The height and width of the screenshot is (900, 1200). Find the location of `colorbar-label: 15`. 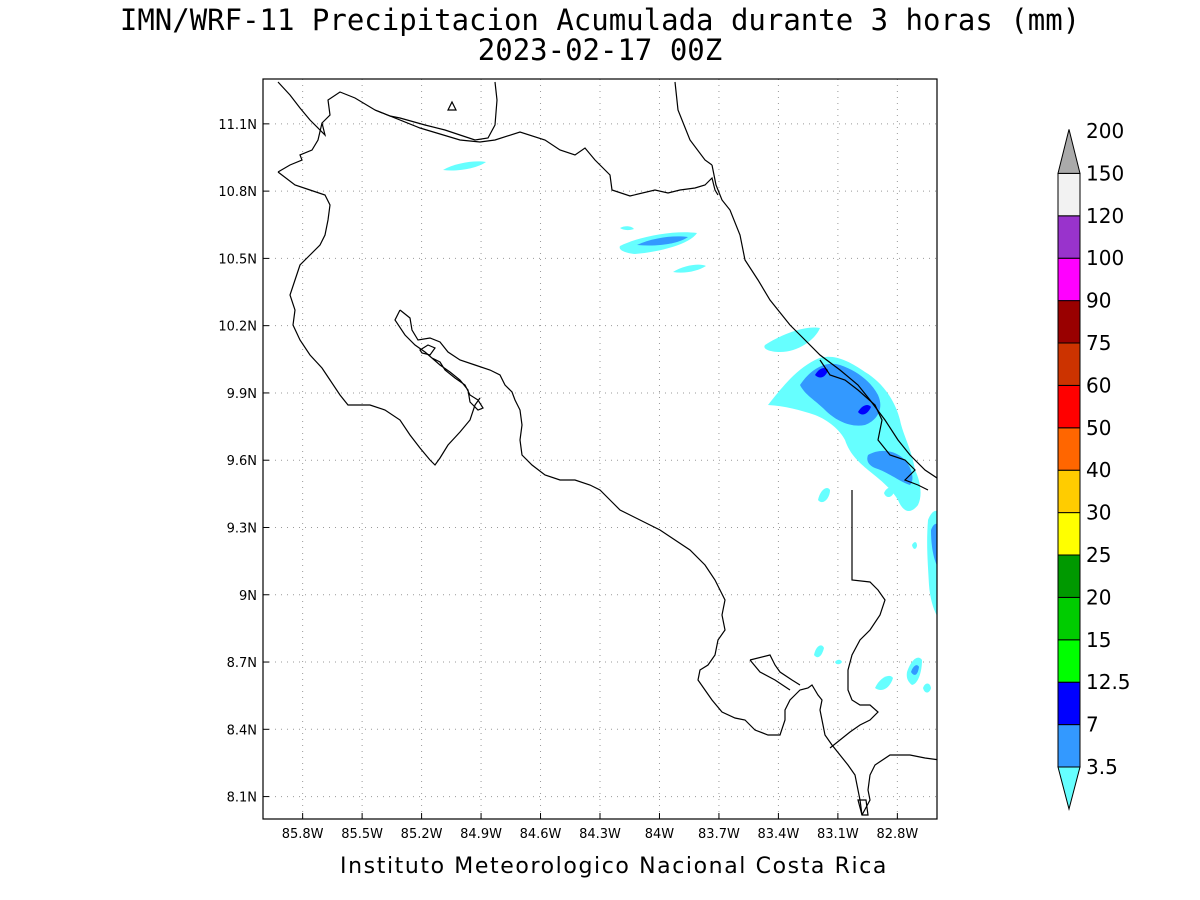

colorbar-label: 15 is located at coordinates (1098, 640).